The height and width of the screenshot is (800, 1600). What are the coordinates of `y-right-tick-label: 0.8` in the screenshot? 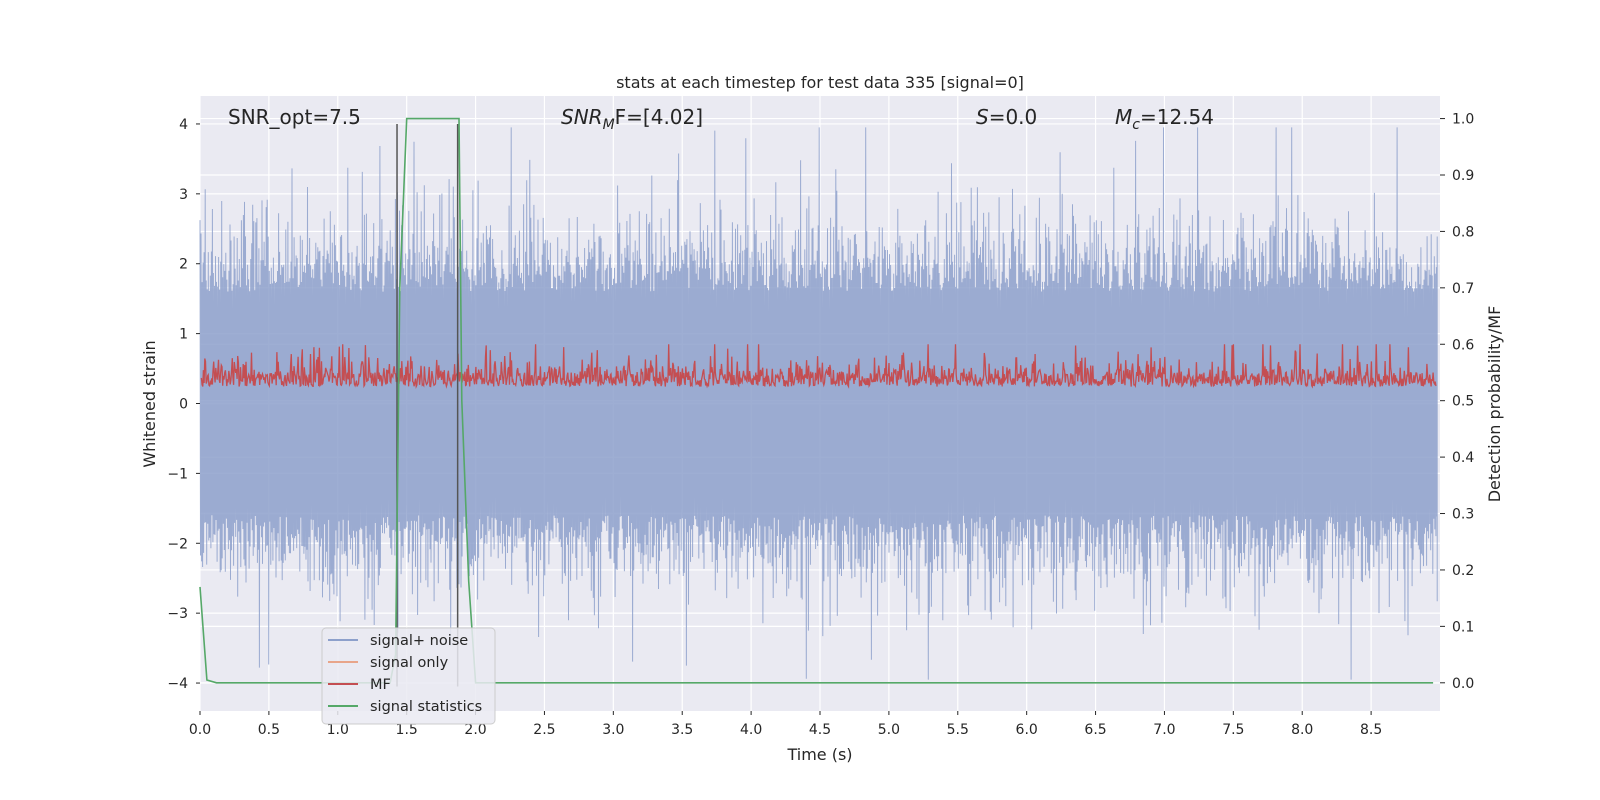 It's located at (1463, 232).